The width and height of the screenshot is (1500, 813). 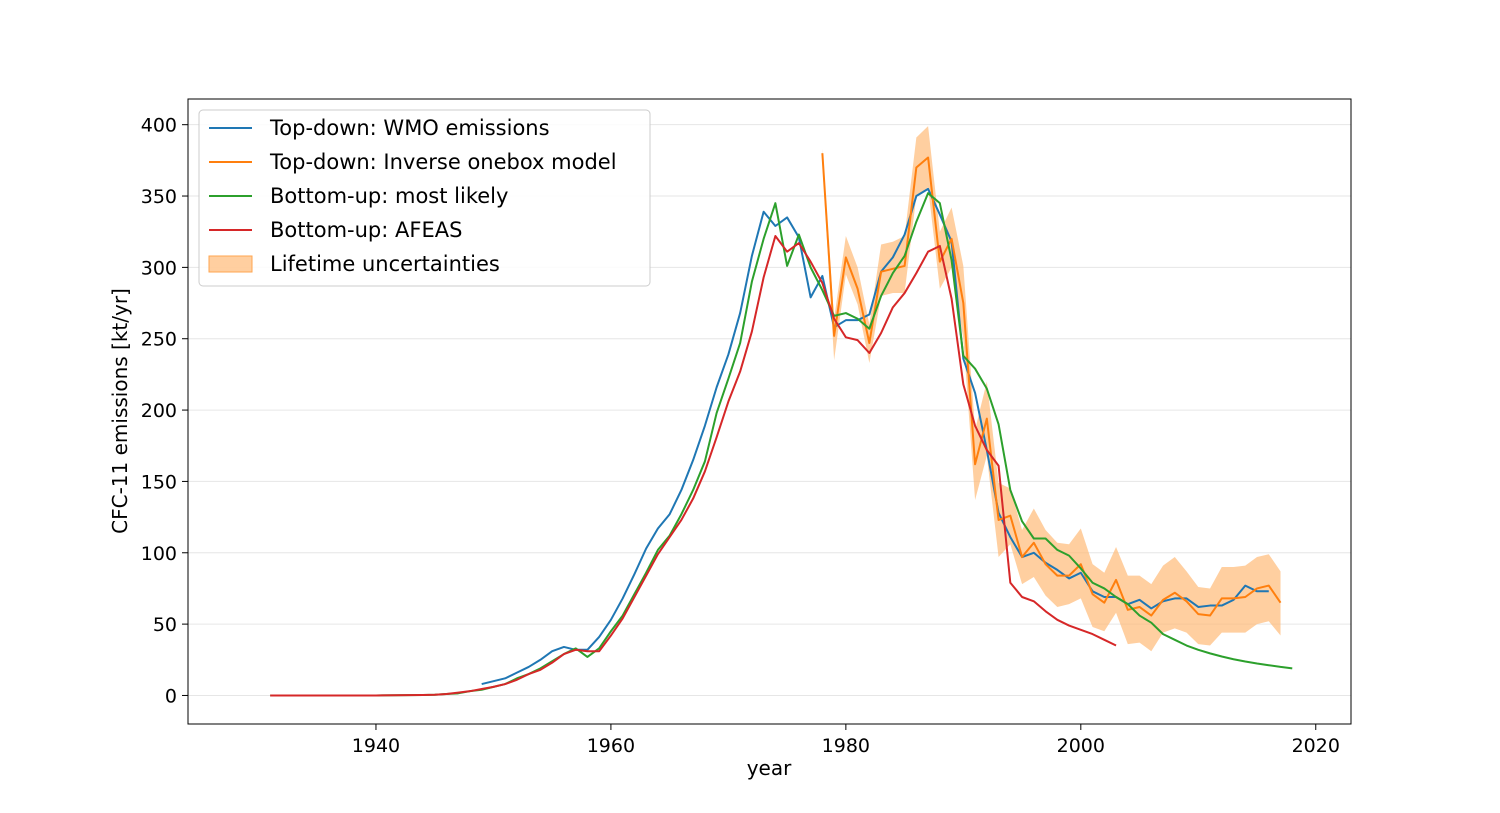 What do you see at coordinates (409, 128) in the screenshot?
I see `legend-entry: Top-down: WMO emissions` at bounding box center [409, 128].